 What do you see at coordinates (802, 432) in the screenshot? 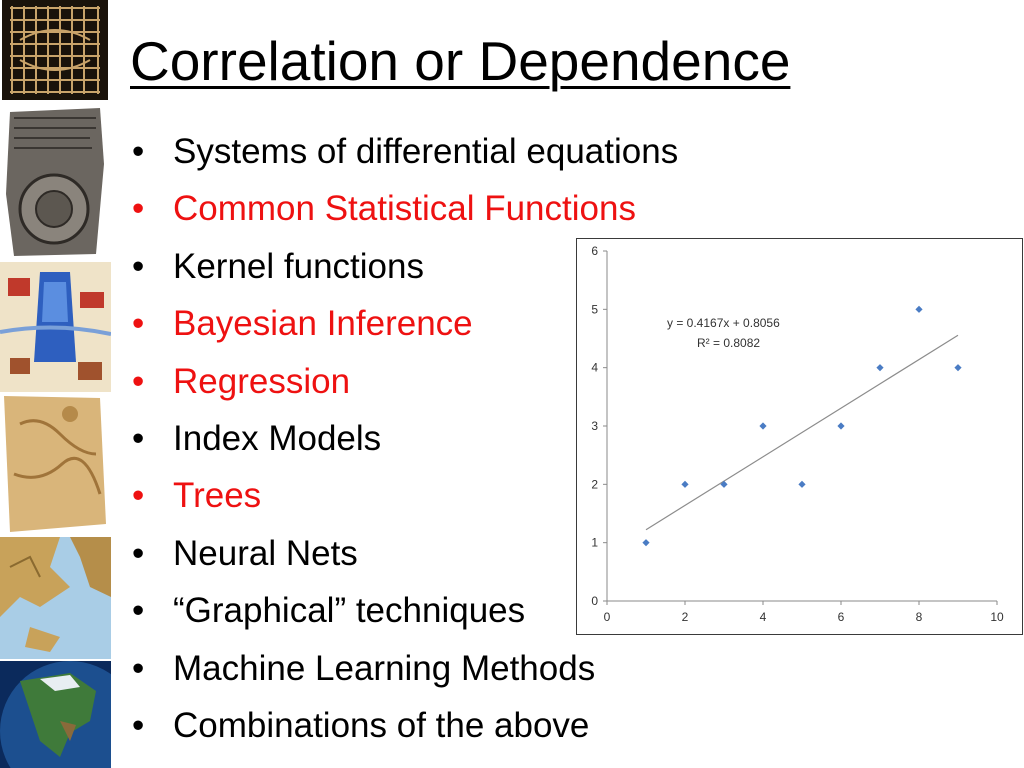
I see `trendline` at bounding box center [802, 432].